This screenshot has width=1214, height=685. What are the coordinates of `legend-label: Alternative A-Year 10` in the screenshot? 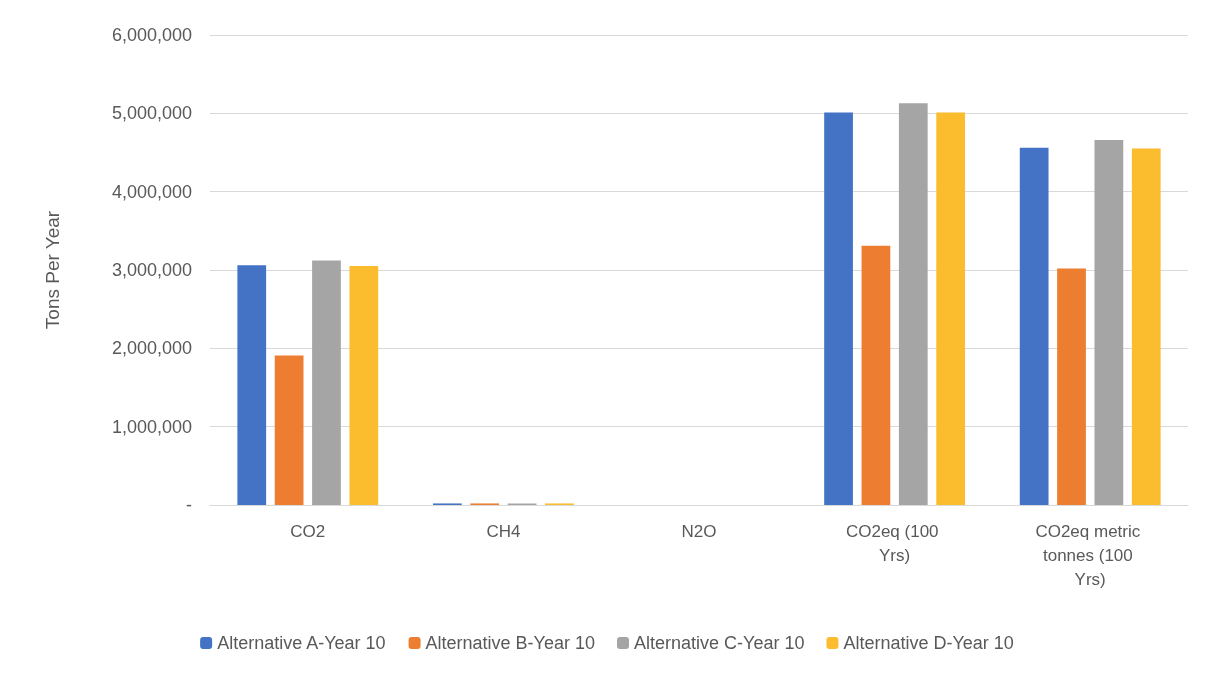 It's located at (301, 643).